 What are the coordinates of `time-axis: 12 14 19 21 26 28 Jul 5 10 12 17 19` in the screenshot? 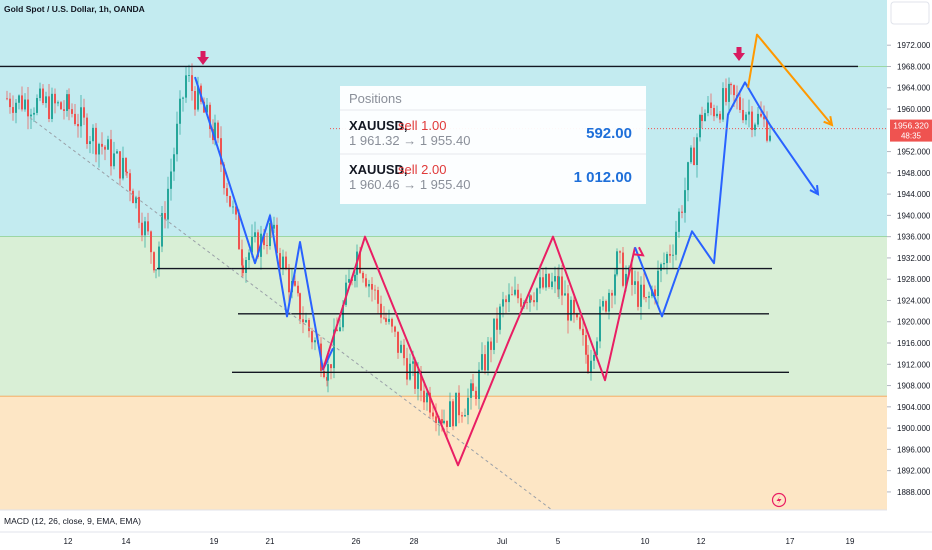 It's located at (459, 541).